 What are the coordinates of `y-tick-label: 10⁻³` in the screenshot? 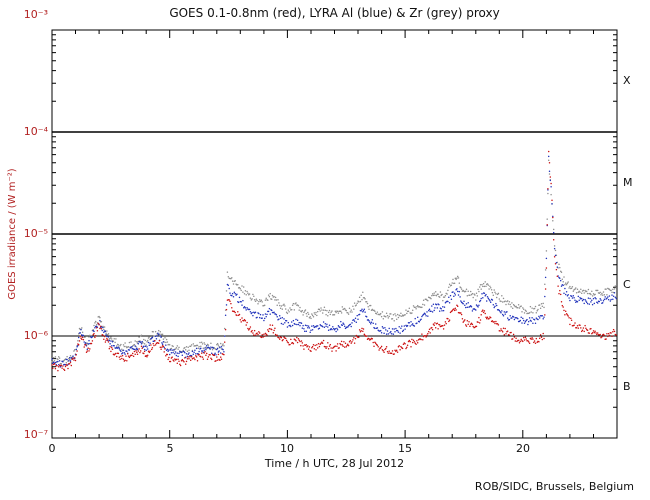 It's located at (35, 14).